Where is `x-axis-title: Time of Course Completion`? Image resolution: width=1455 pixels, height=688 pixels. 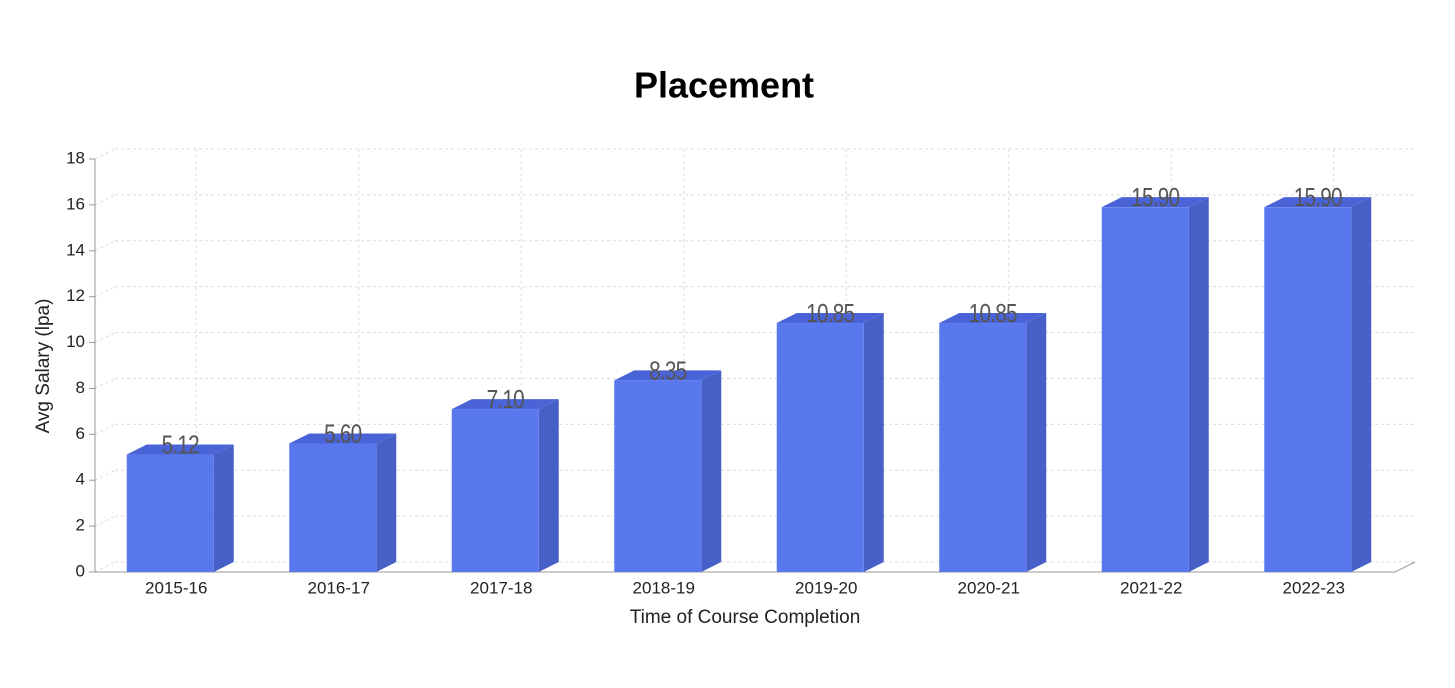
x-axis-title: Time of Course Completion is located at coordinates (745, 617).